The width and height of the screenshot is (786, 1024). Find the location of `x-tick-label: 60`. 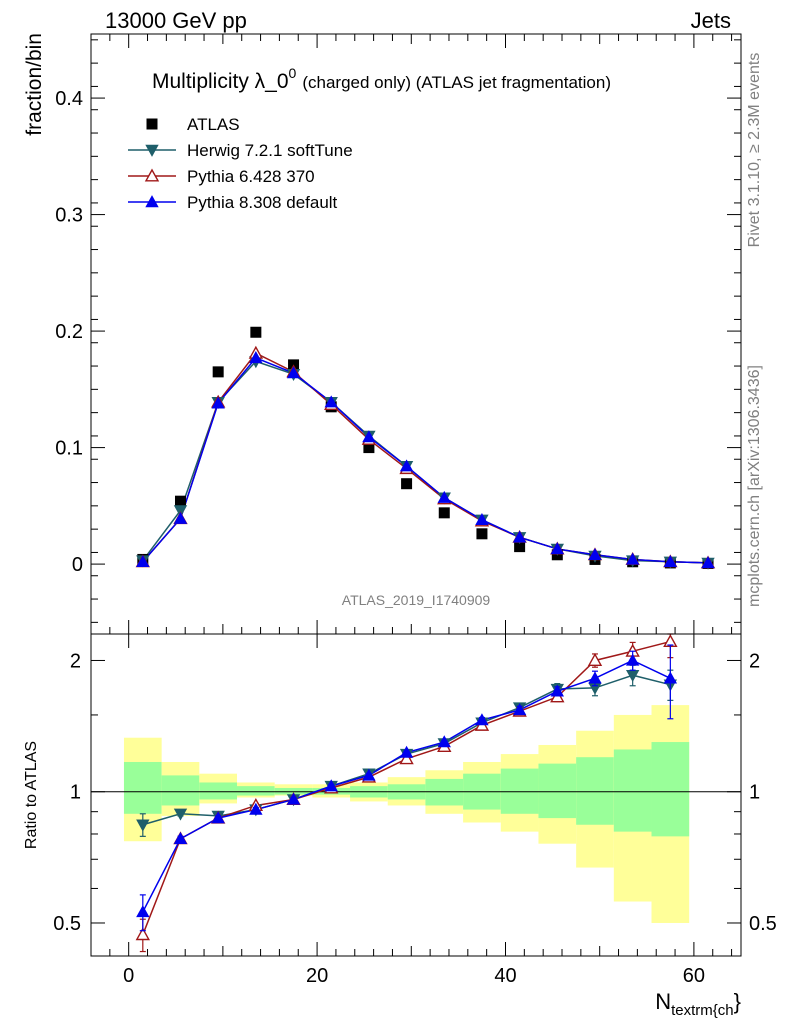

x-tick-label: 60 is located at coordinates (694, 976).